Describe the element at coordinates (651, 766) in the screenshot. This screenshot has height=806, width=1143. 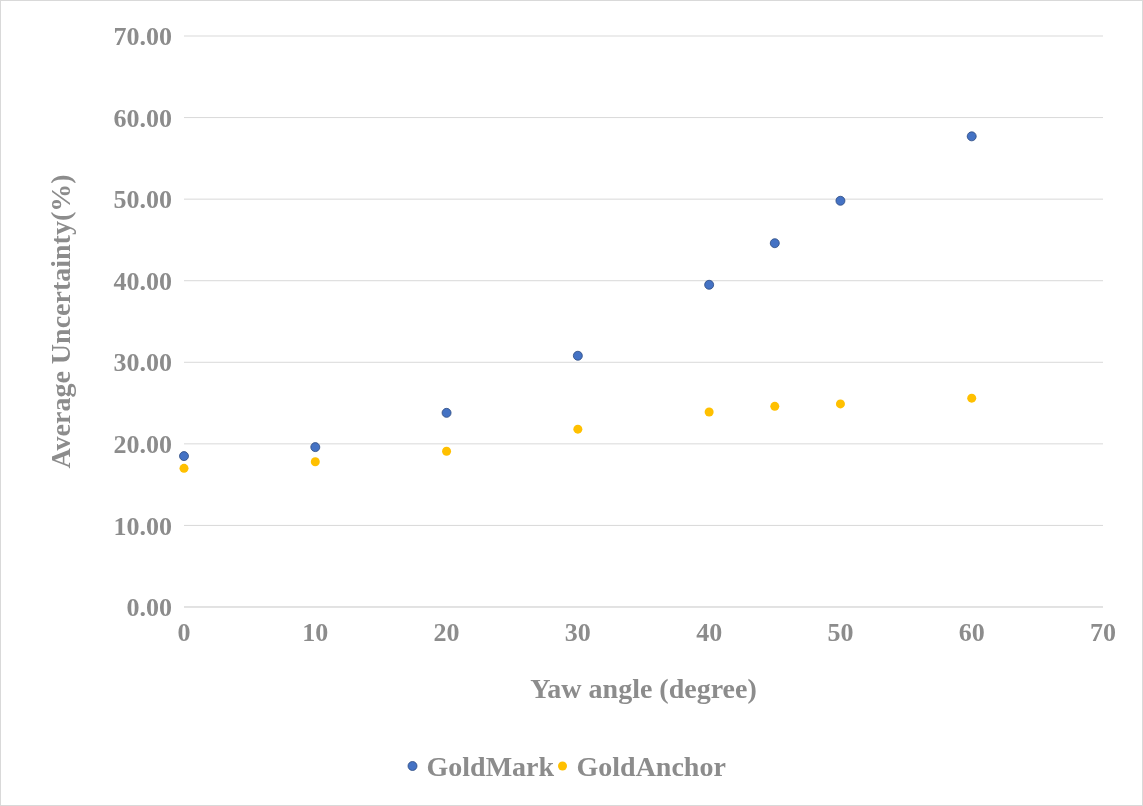
I see `legend-label: GoldAnchor` at that location.